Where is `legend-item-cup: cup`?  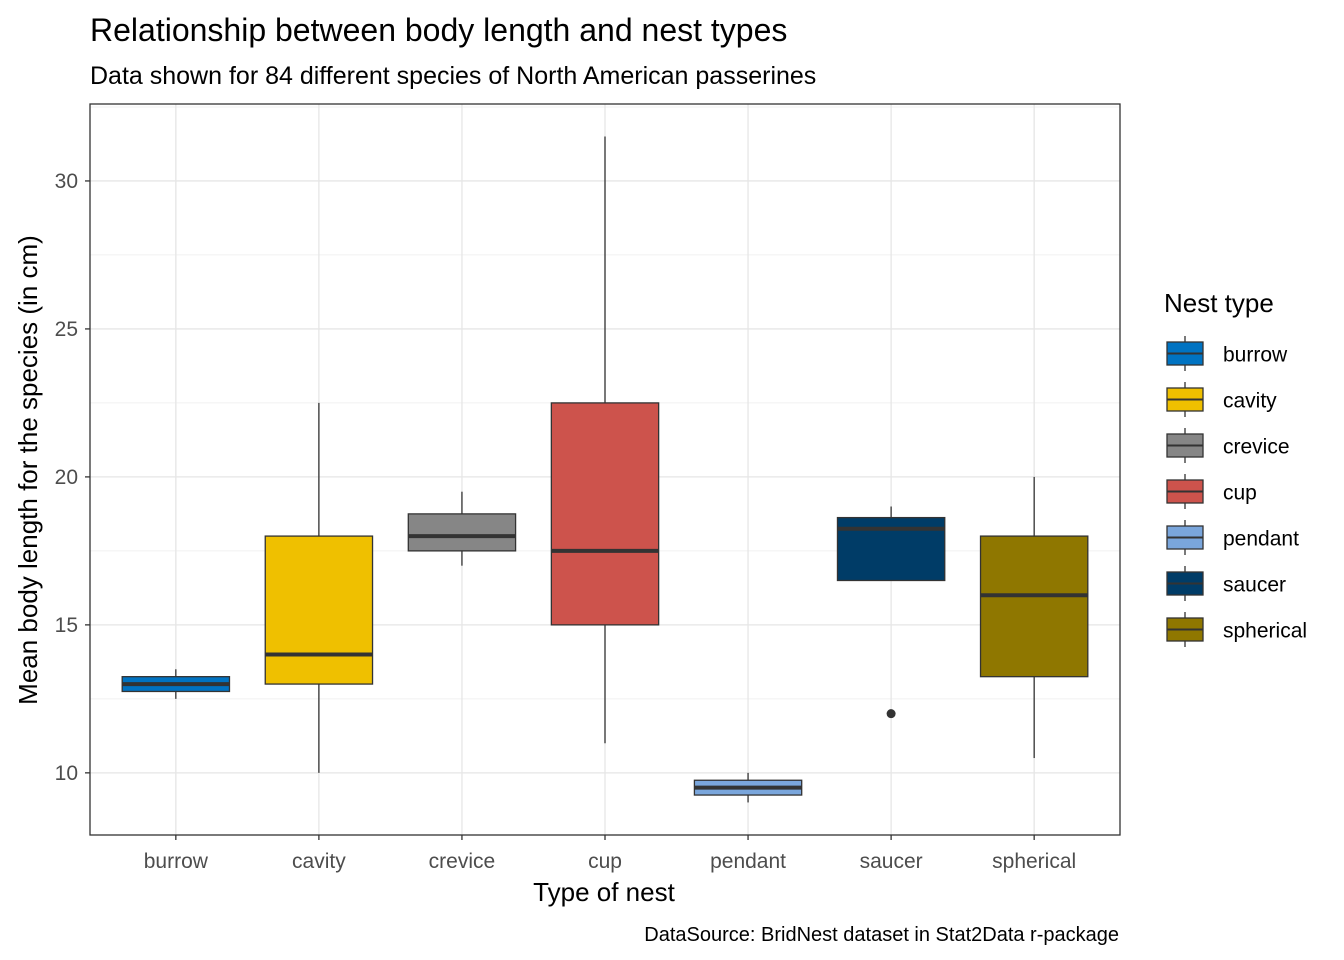 legend-item-cup: cup is located at coordinates (1211, 491).